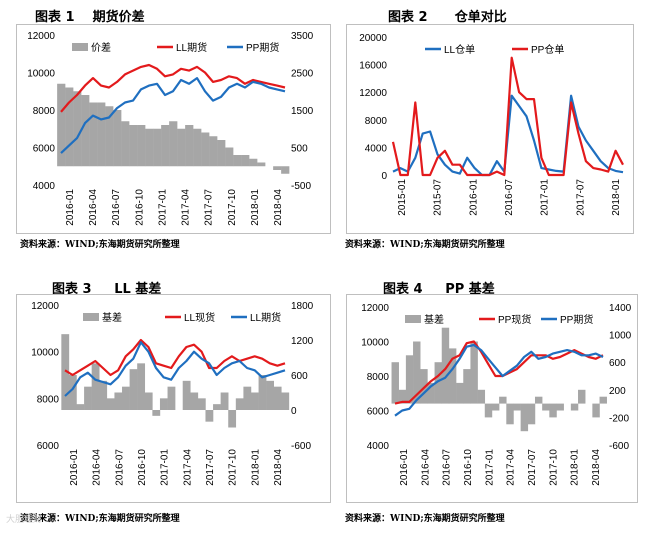 The image size is (656, 533). I want to click on y-tick-label: 10000, so click(375, 343).